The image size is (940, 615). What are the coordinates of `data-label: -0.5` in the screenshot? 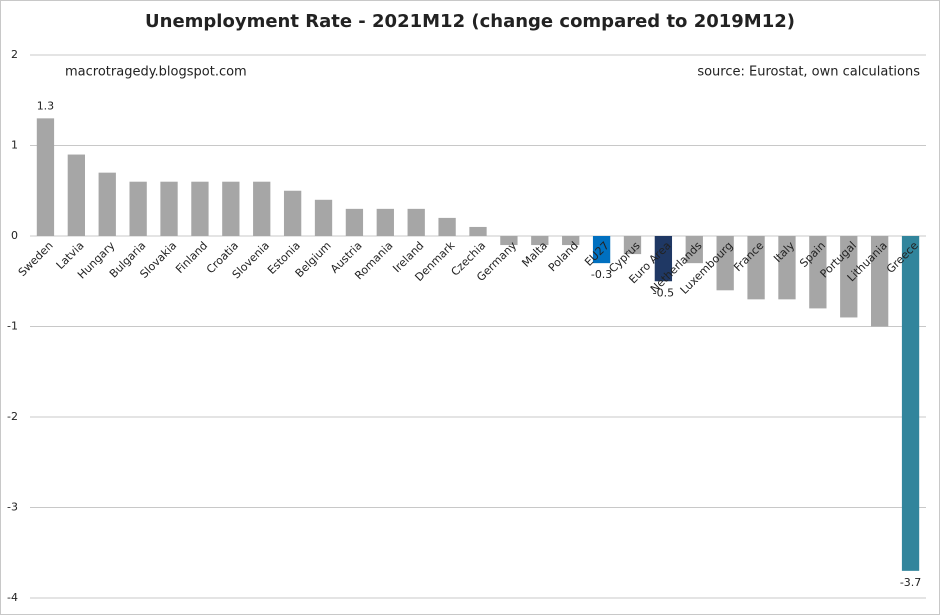 It's located at (663, 292).